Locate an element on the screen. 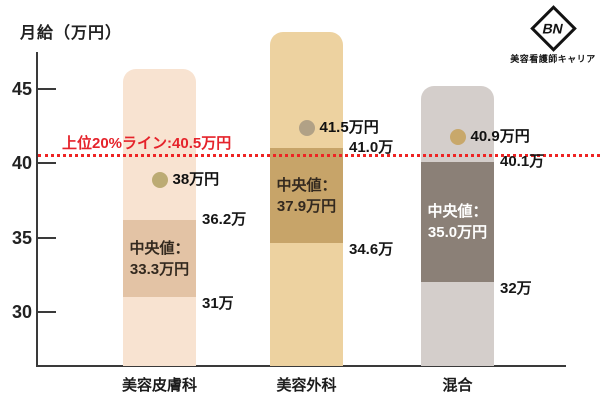 The image size is (600, 401). median-value: 37.9万円 is located at coordinates (306, 206).